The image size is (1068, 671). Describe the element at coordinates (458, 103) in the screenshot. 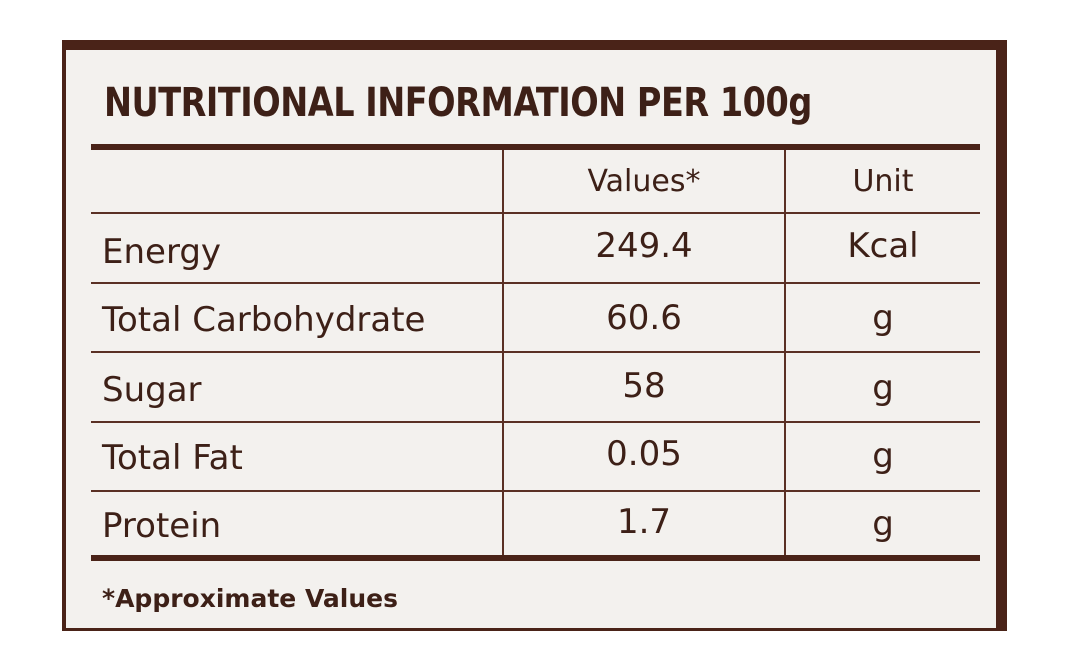

I see `label-title: NUTRITIONAL INFORMATION PER 100g` at that location.